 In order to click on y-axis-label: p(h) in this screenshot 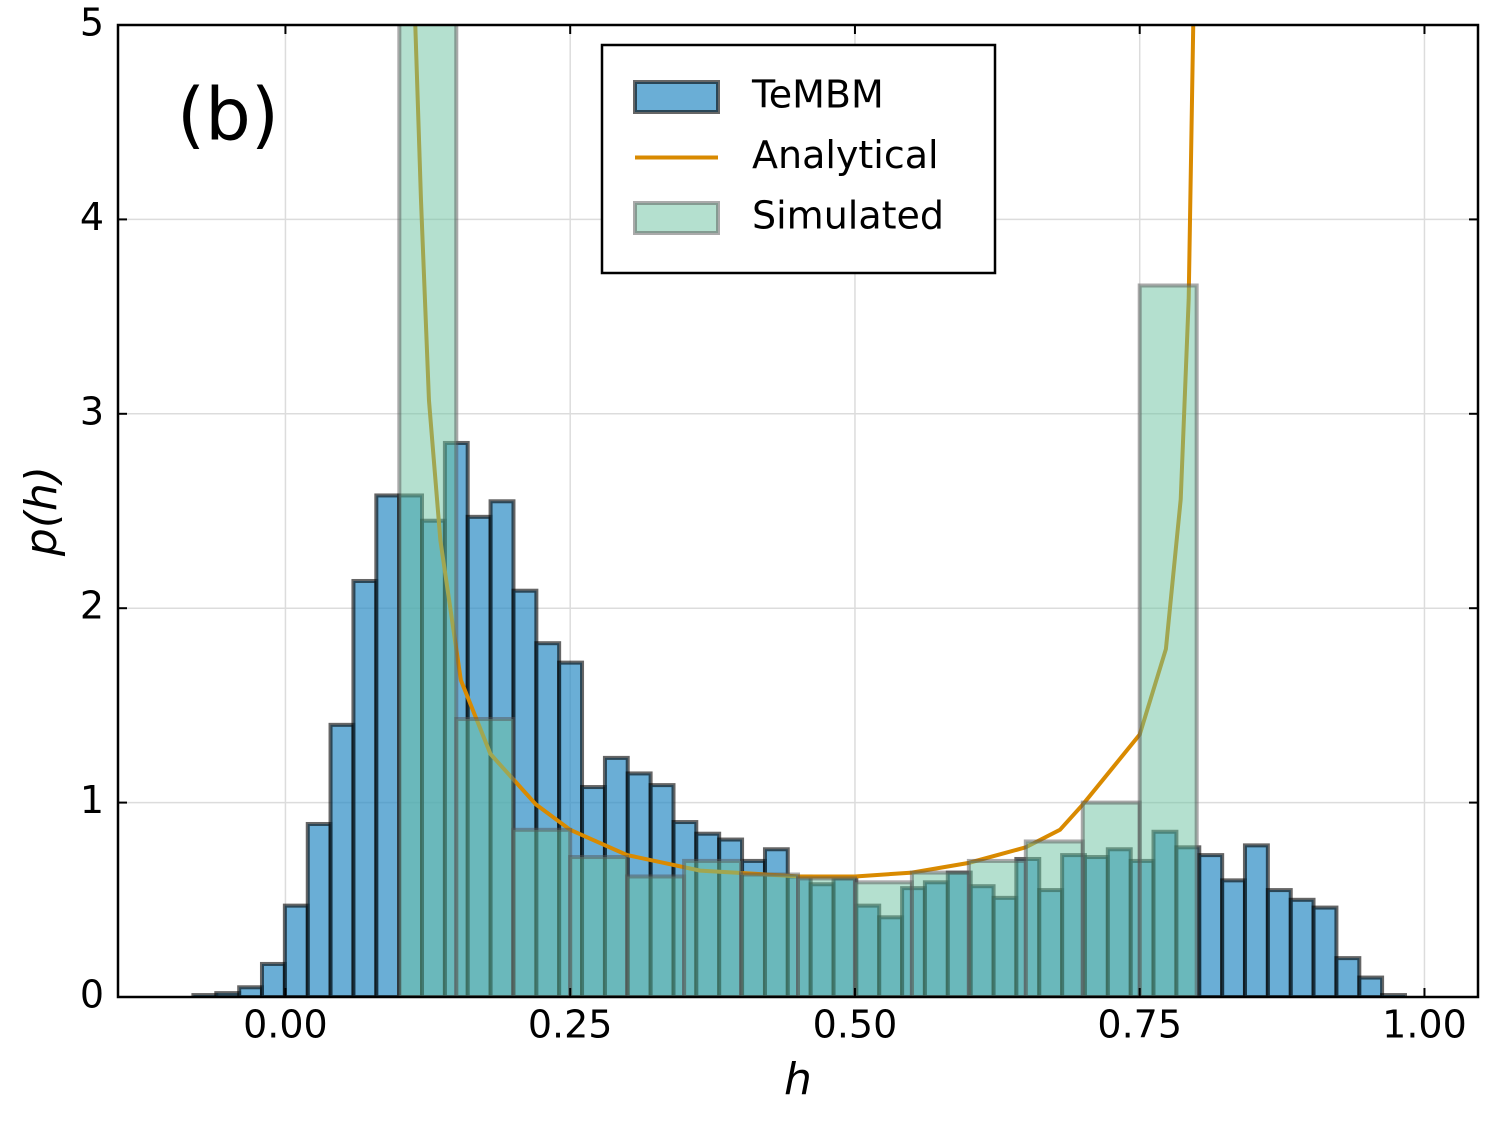, I will do `click(41, 511)`.